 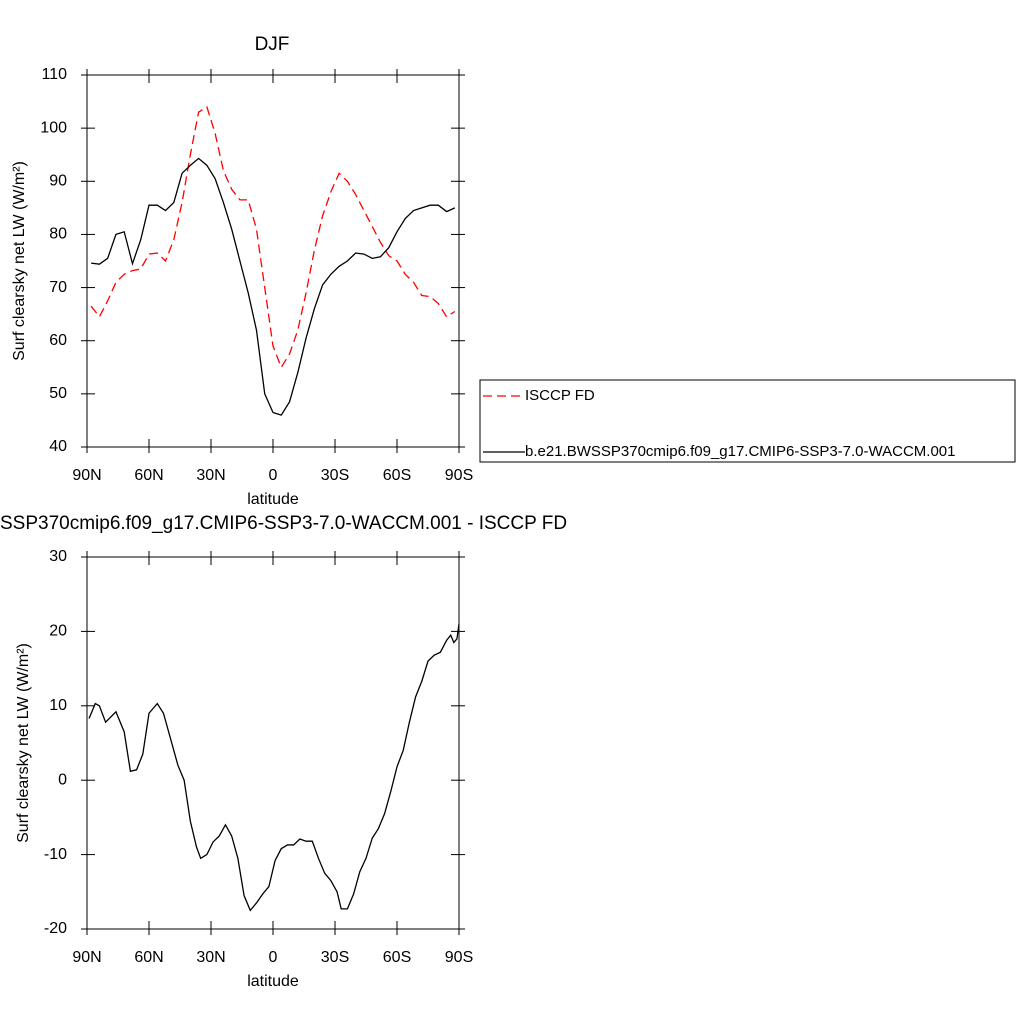 What do you see at coordinates (53, 127) in the screenshot?
I see `y-tick-label: 100` at bounding box center [53, 127].